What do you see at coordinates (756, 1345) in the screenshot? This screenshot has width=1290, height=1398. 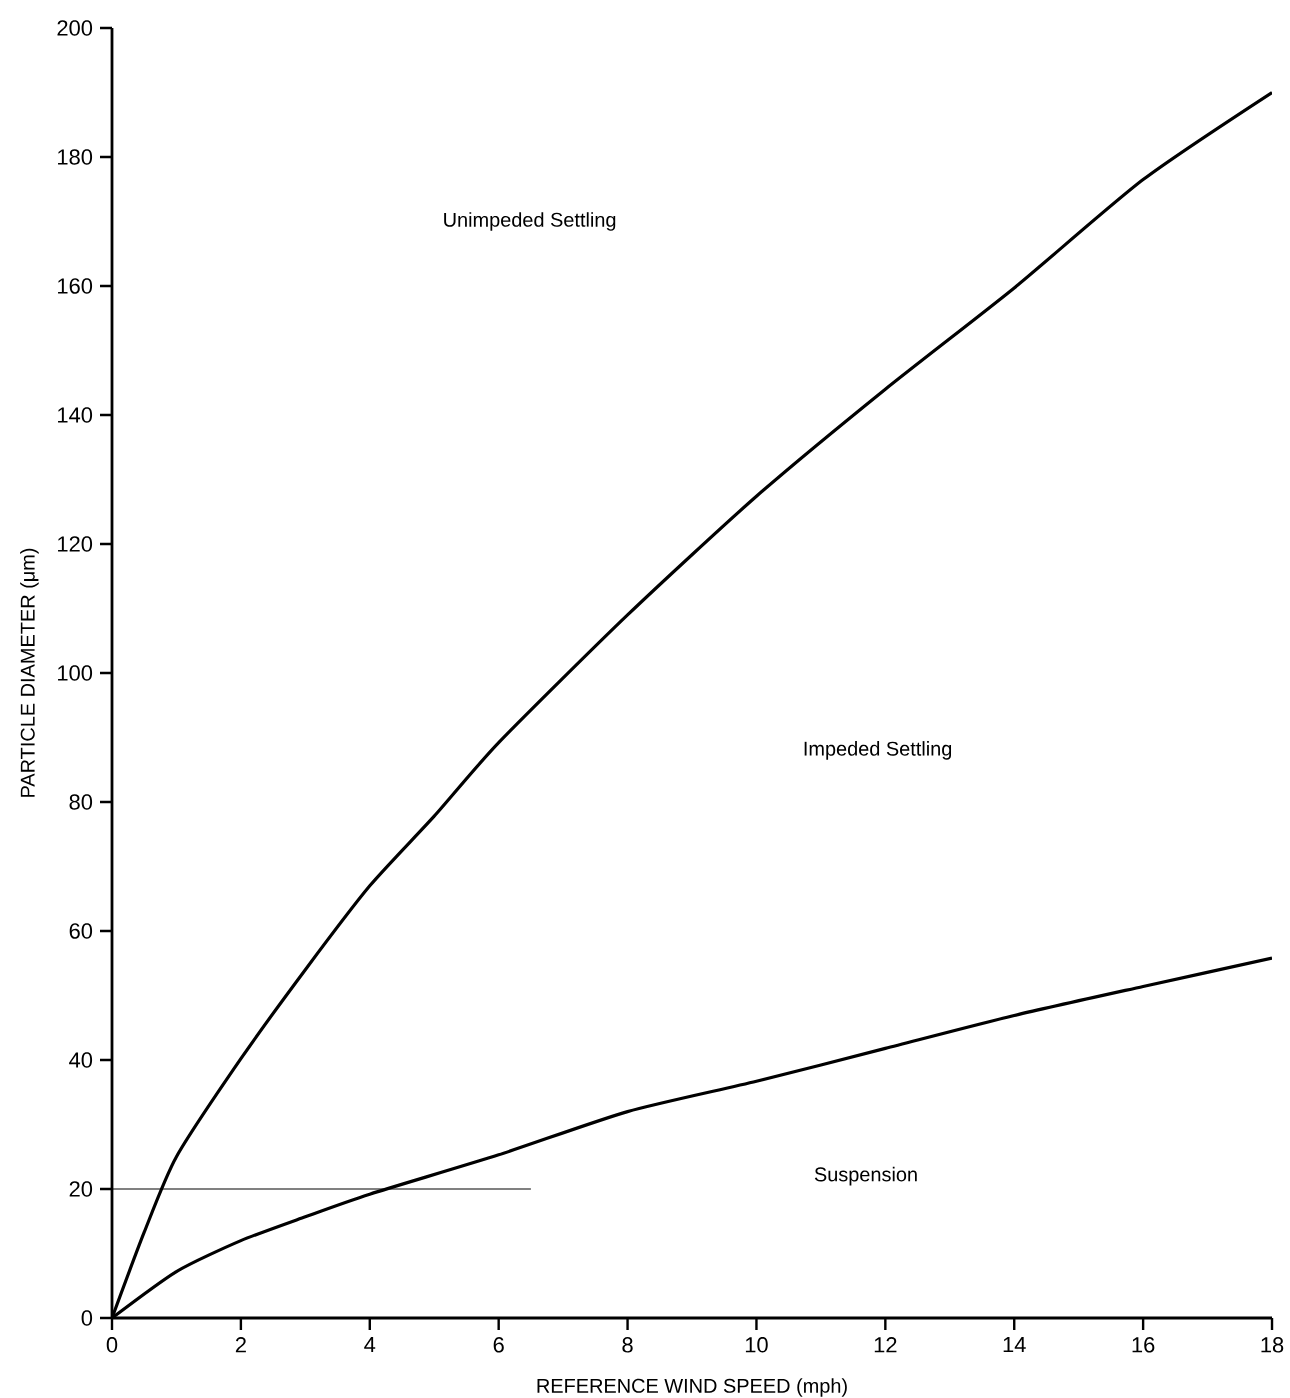 I see `x-tick-label: 10` at bounding box center [756, 1345].